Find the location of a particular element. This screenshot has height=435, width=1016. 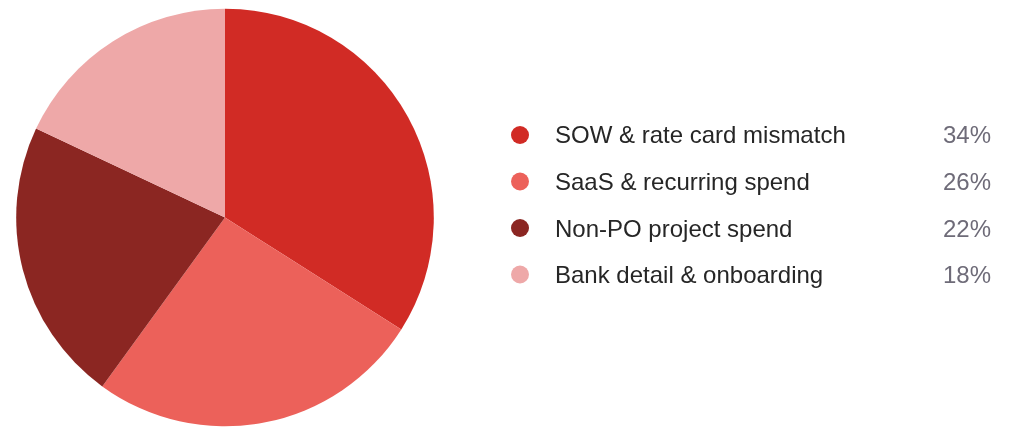

data-label: 18% is located at coordinates (967, 274).